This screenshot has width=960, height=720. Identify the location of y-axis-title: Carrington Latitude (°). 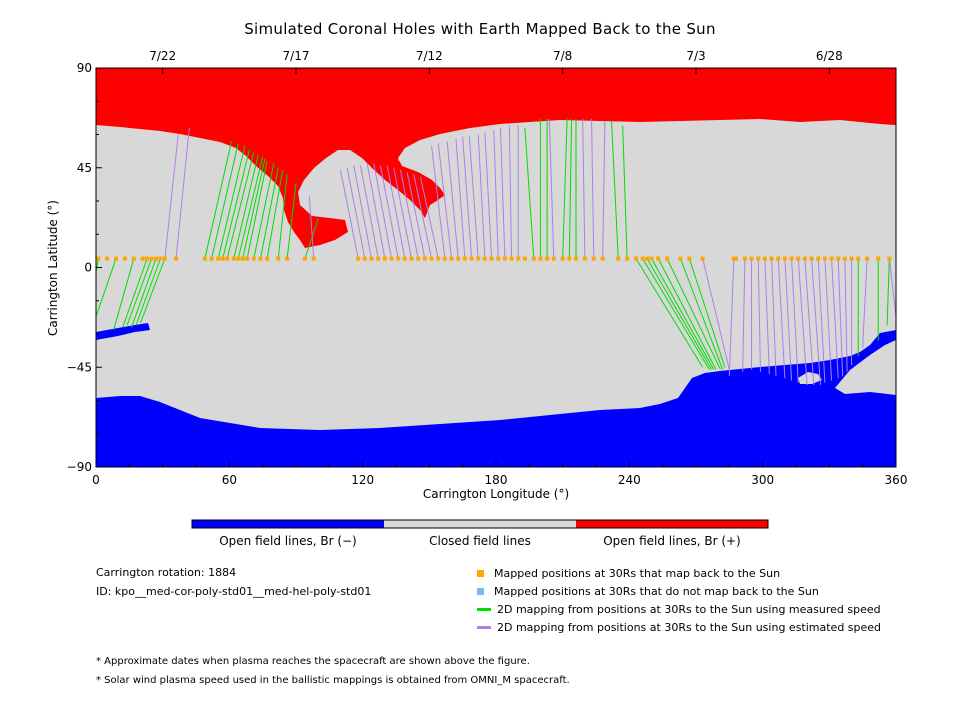
(53, 268).